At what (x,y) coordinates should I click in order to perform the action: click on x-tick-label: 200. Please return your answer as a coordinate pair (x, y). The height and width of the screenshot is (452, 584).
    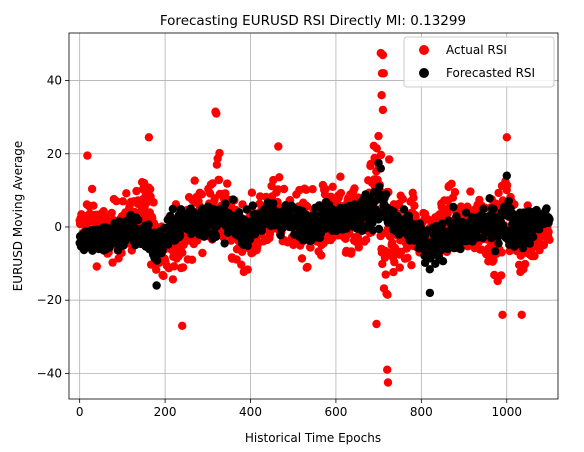
    Looking at the image, I should click on (165, 412).